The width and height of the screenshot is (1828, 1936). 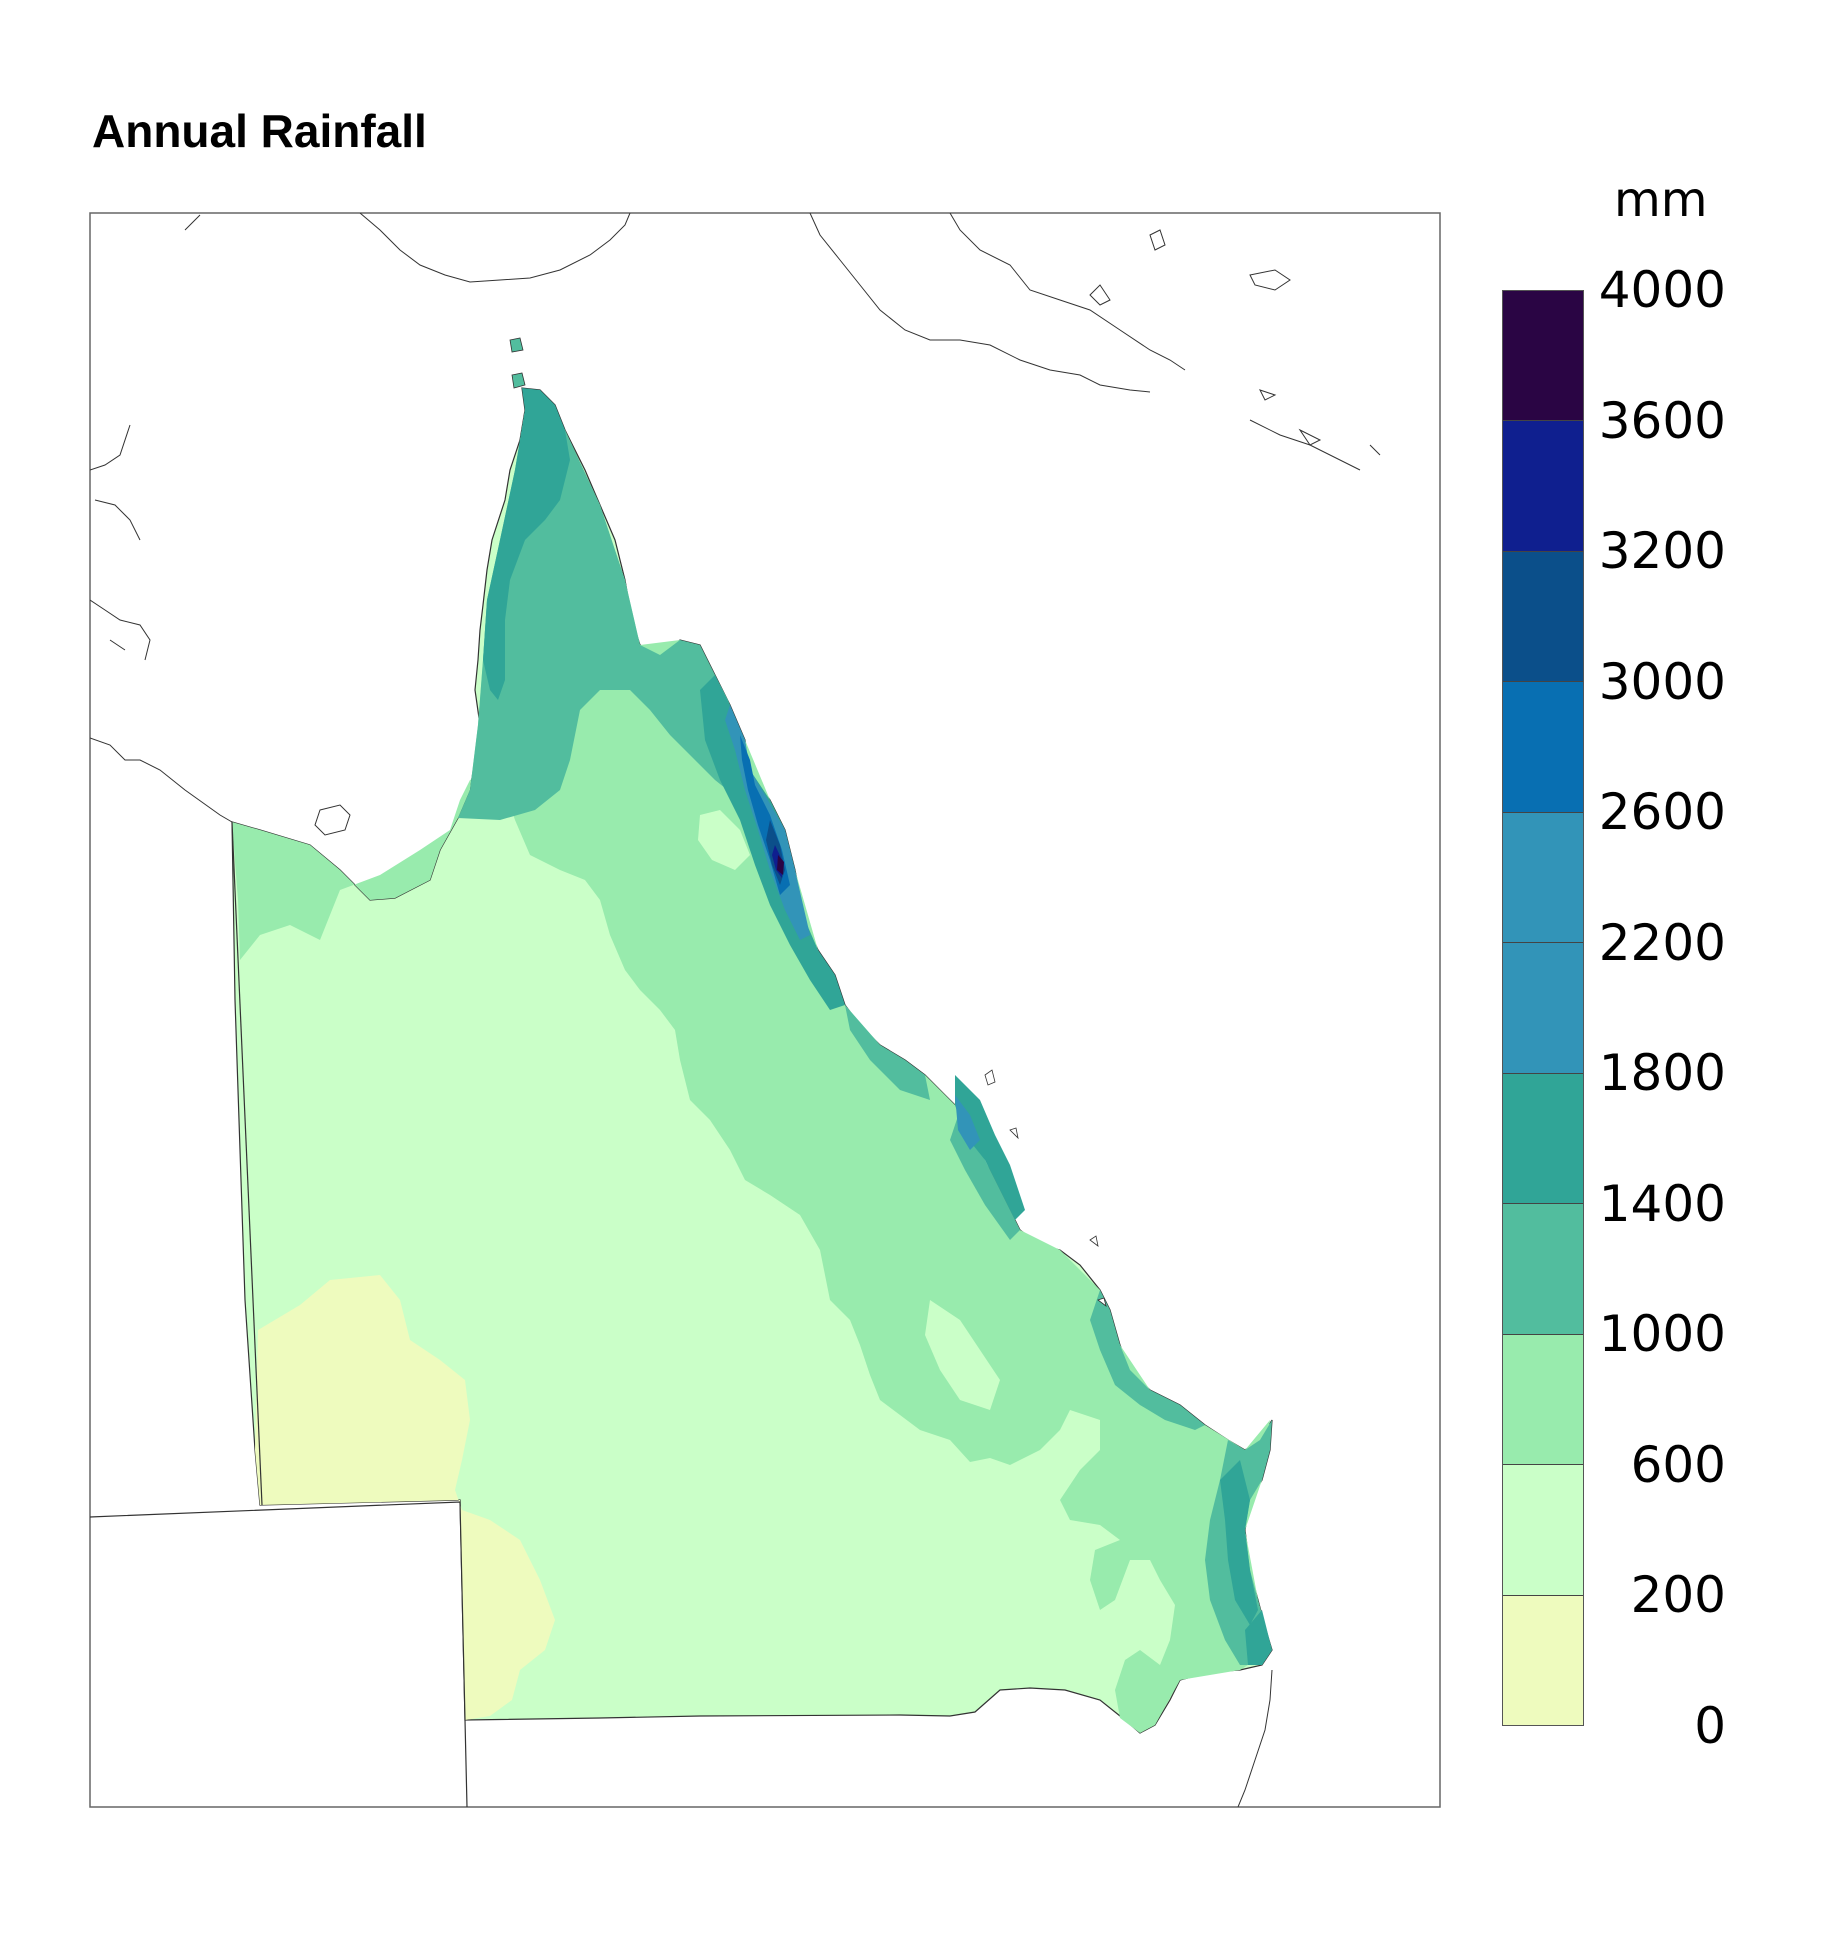 What do you see at coordinates (1661, 200) in the screenshot?
I see `legend-unit: mm` at bounding box center [1661, 200].